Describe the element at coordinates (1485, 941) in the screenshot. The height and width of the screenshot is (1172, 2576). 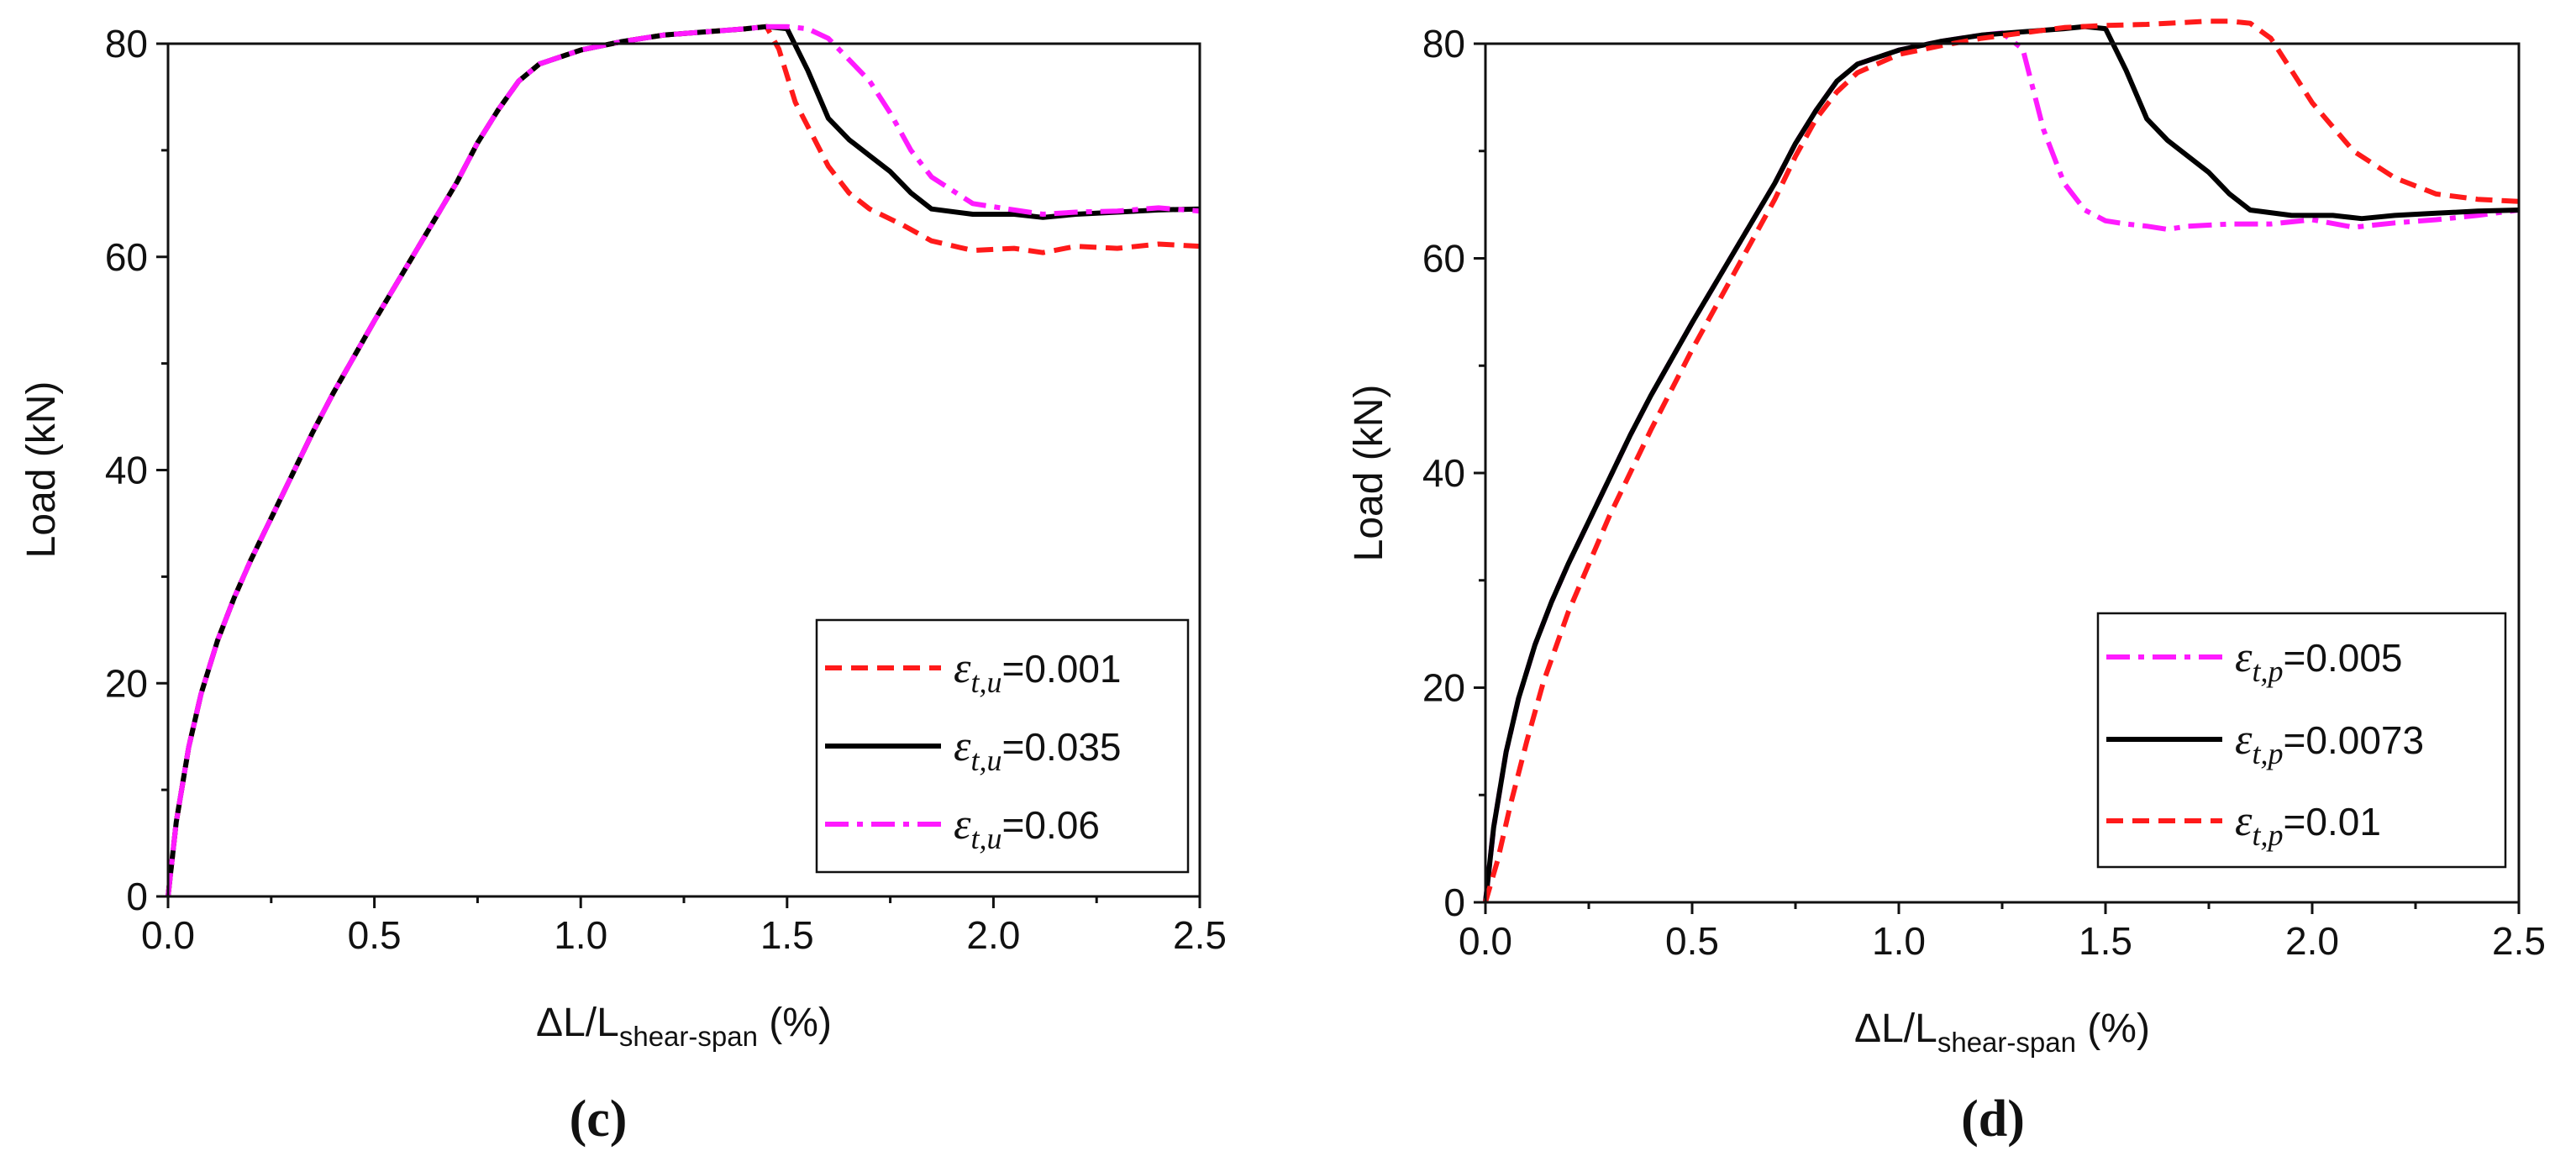
I see `x-tick-label-d-0: 0.0` at that location.